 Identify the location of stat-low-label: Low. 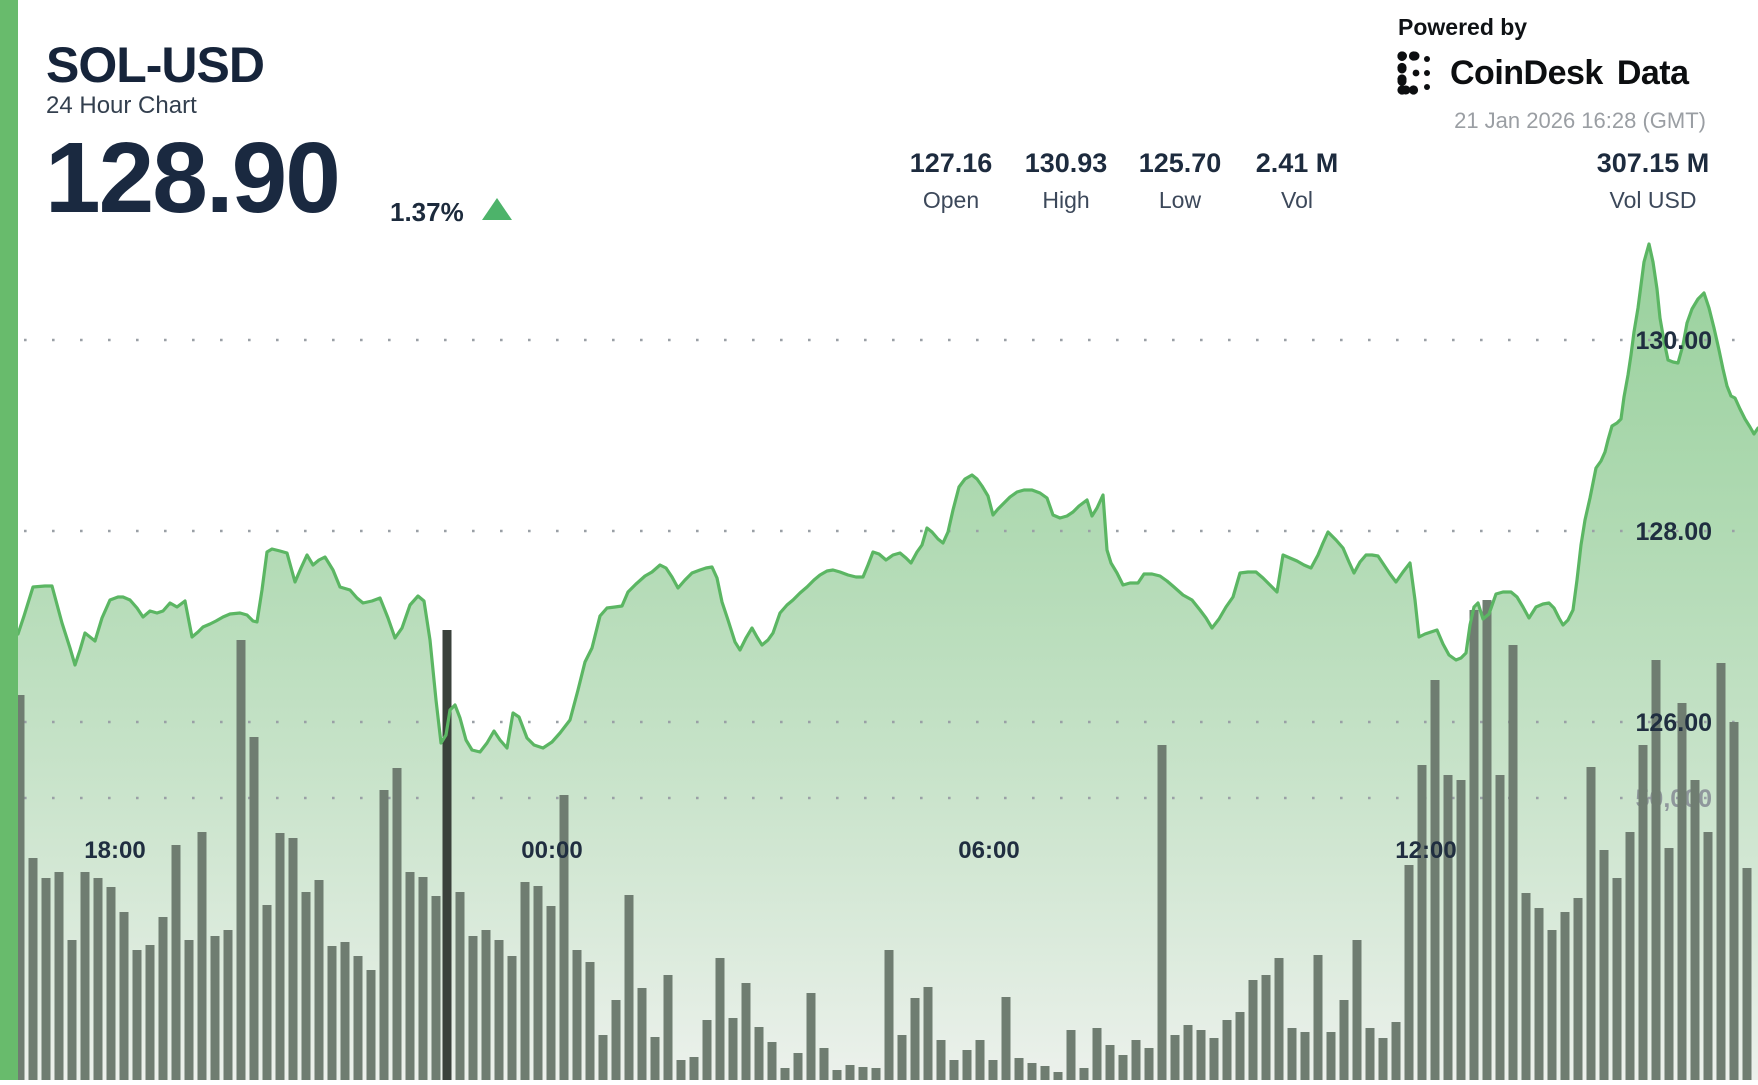
(1180, 200).